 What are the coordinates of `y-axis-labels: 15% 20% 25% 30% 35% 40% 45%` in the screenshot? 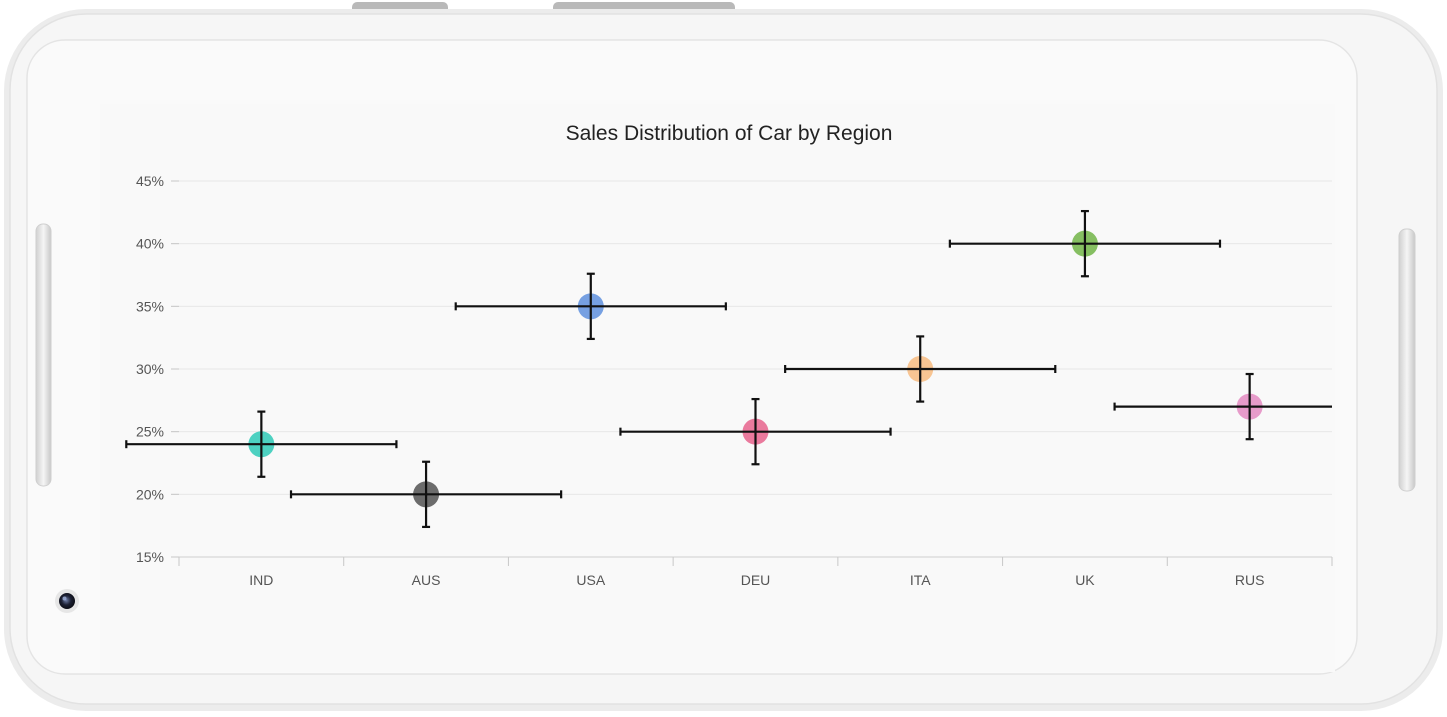 It's located at (150, 369).